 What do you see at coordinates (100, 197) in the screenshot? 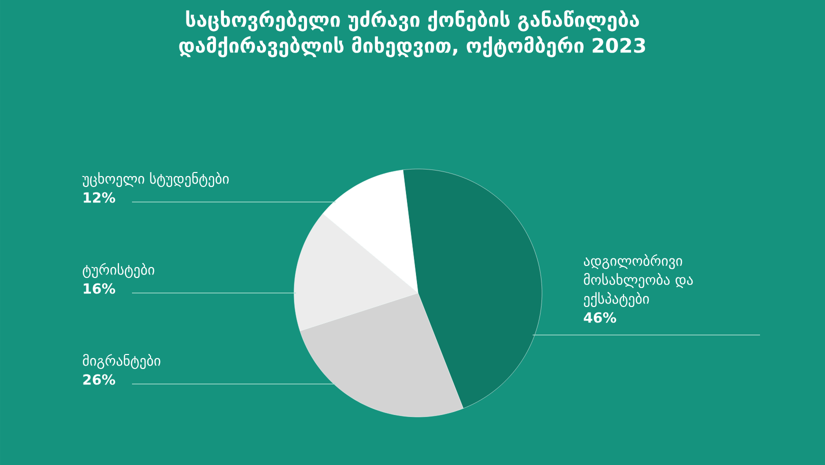
I see `data-label: 12%` at bounding box center [100, 197].